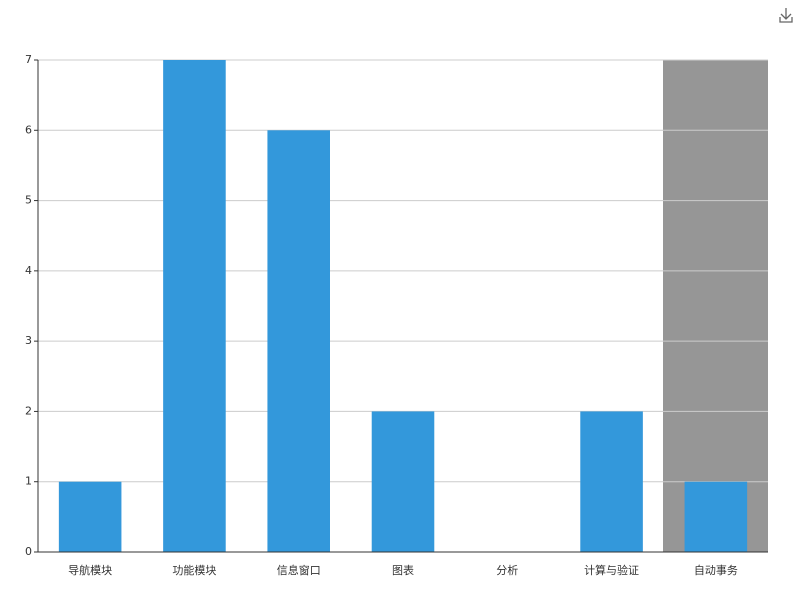 This screenshot has height=600, width=800. I want to click on y-tick-label: 4, so click(28, 270).